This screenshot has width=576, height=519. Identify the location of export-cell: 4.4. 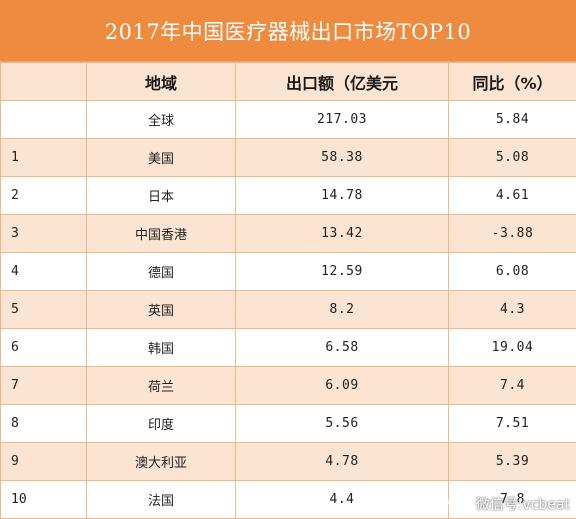
(342, 500).